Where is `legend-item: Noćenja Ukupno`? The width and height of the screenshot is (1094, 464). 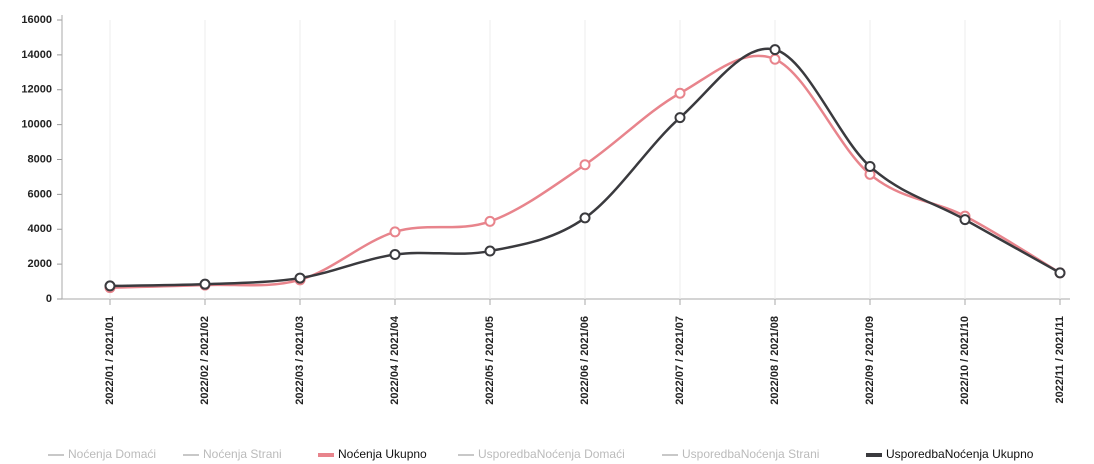 legend-item: Noćenja Ukupno is located at coordinates (372, 454).